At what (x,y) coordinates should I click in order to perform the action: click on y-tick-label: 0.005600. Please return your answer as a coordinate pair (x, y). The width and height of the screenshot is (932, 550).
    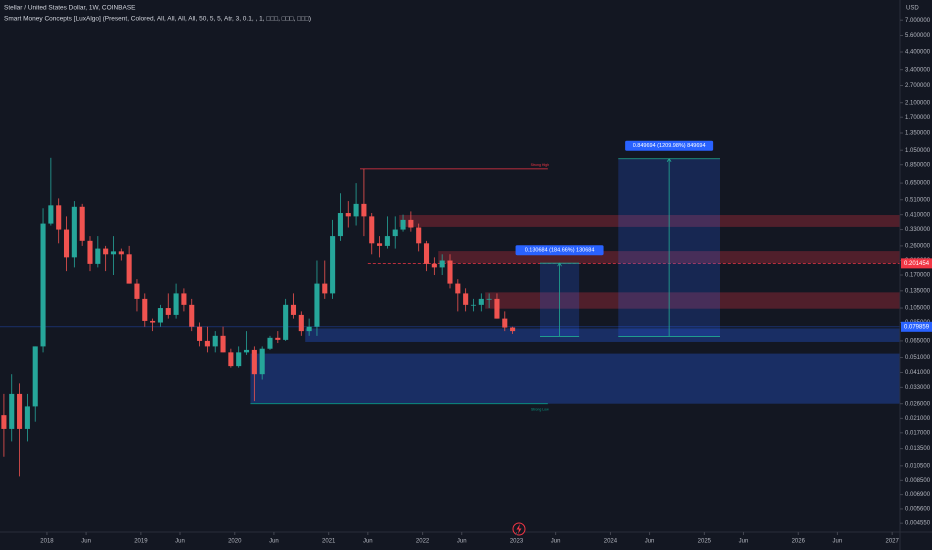
    Looking at the image, I should click on (918, 510).